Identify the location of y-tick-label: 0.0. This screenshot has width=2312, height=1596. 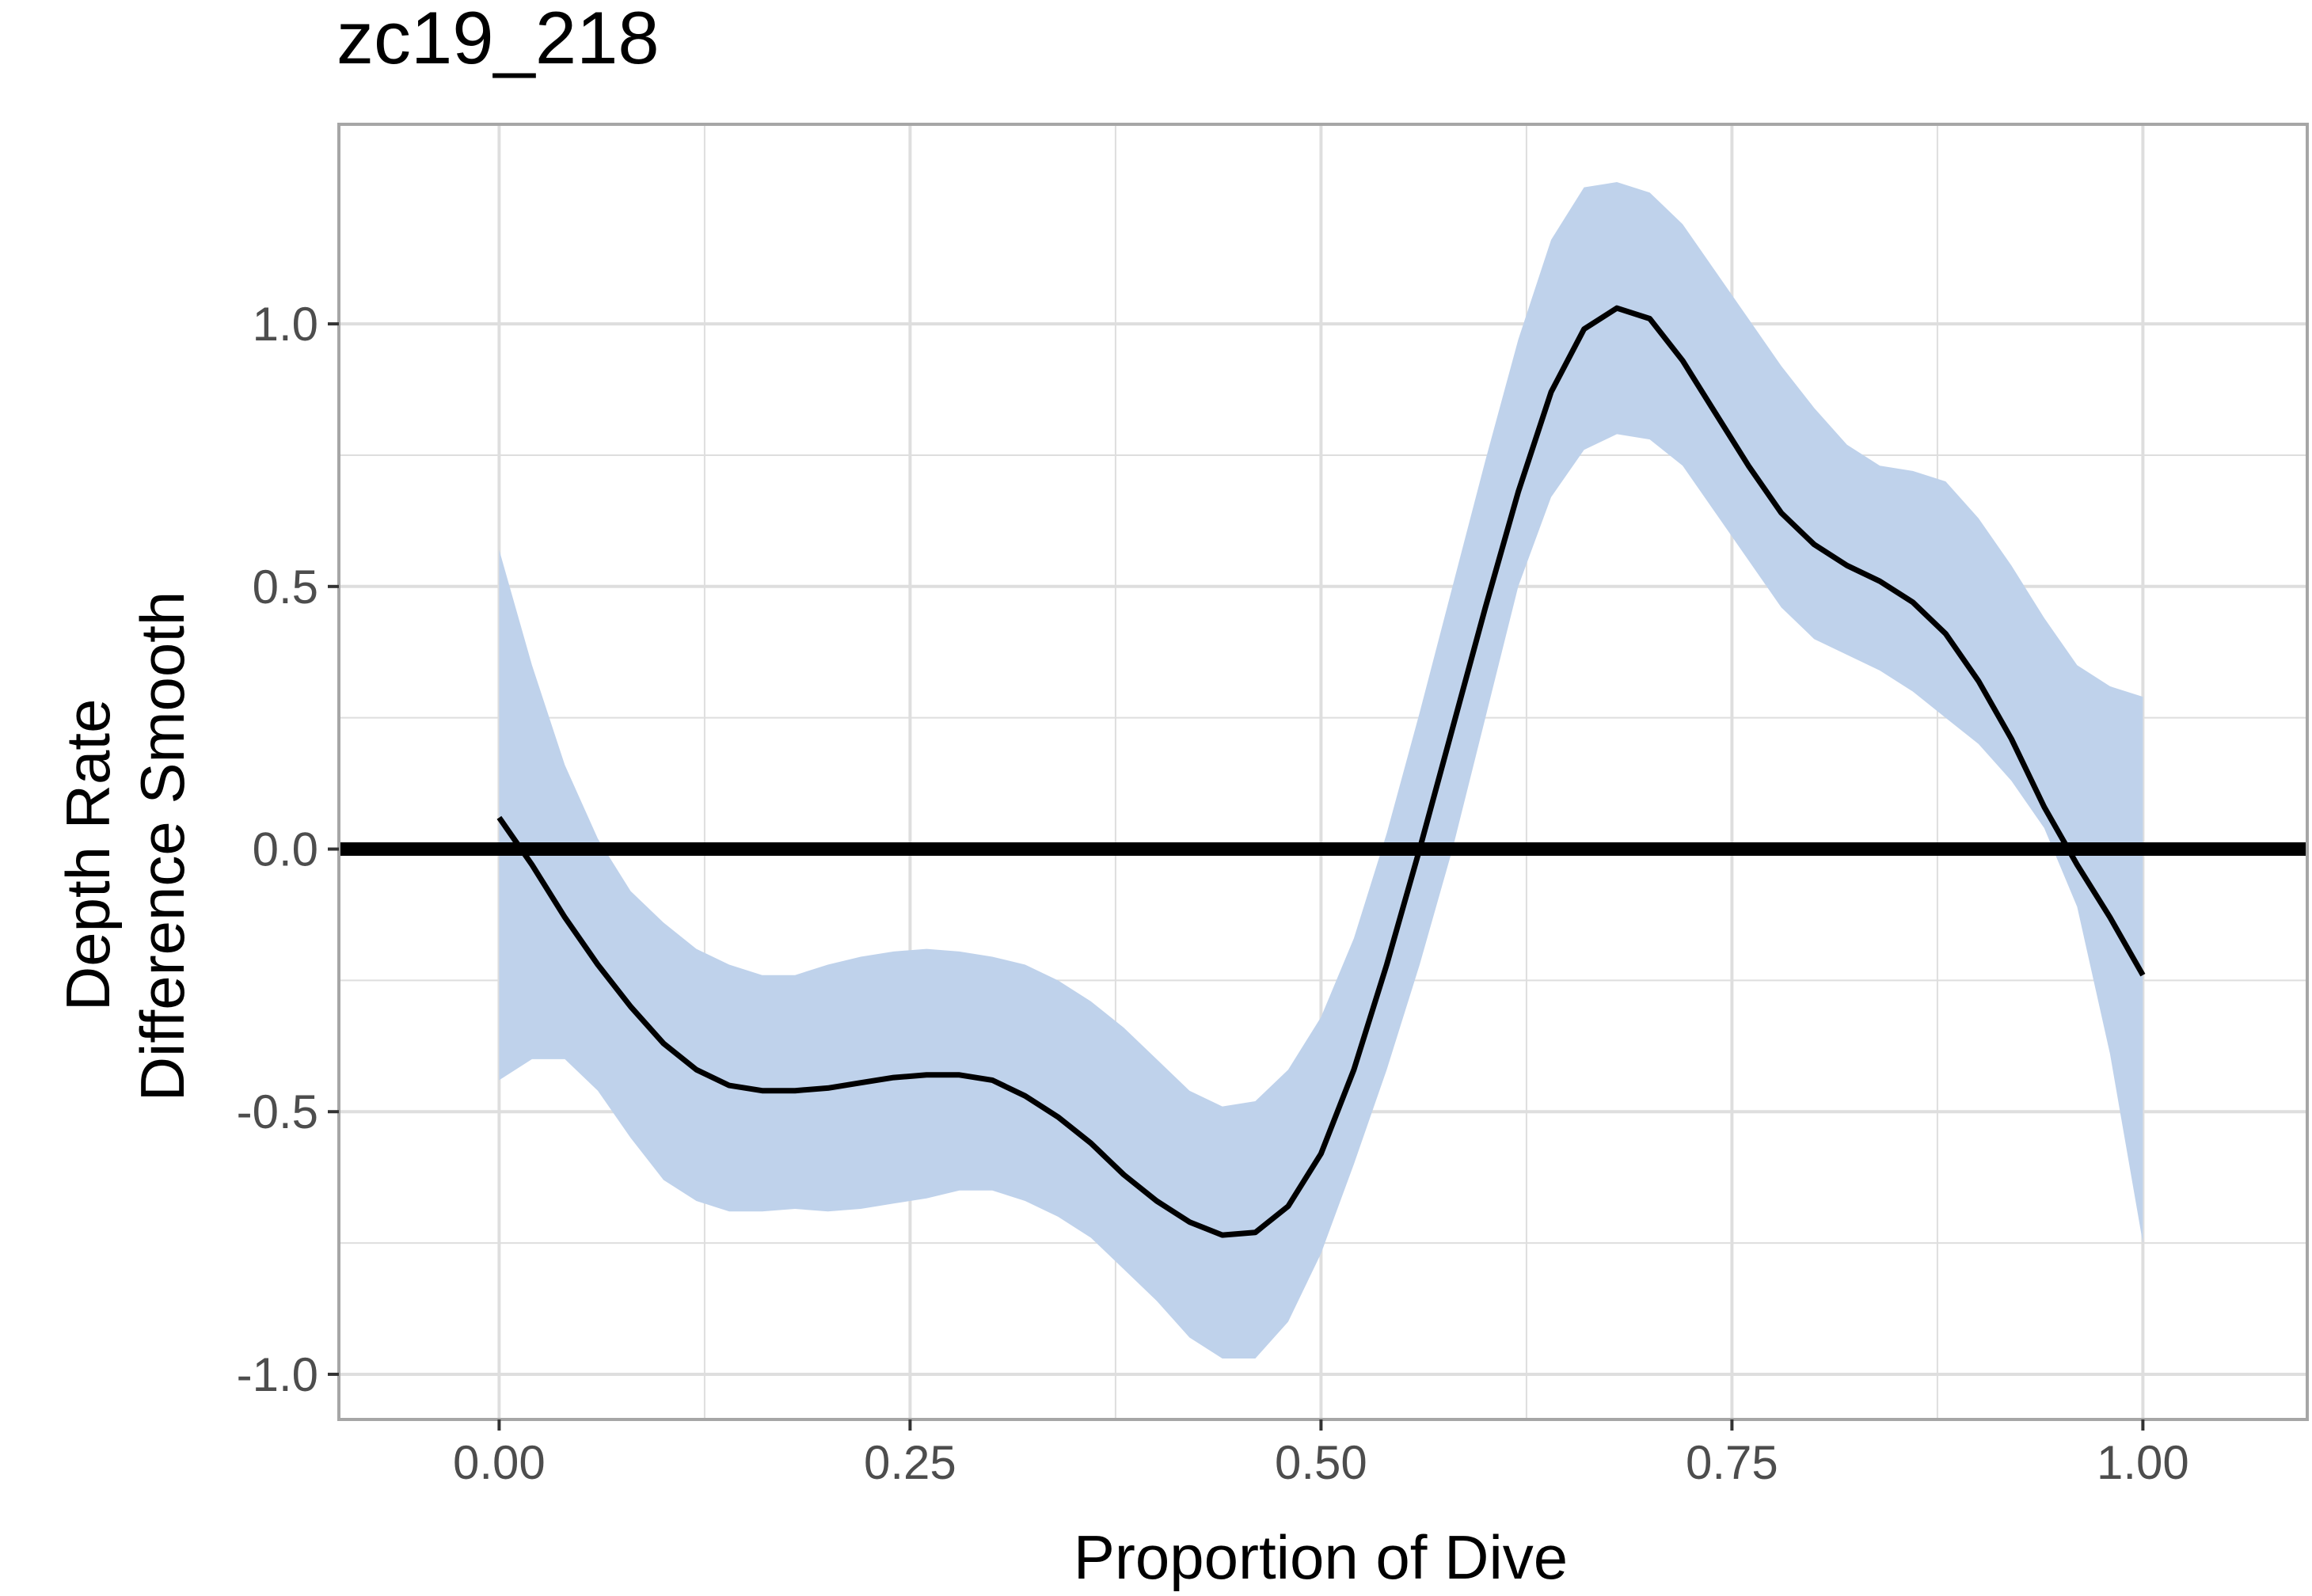
(285, 849).